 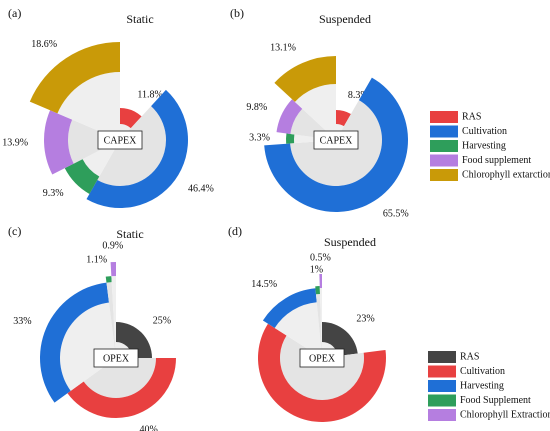 What do you see at coordinates (358, 95) in the screenshot?
I see `value-label: 8.3%` at bounding box center [358, 95].